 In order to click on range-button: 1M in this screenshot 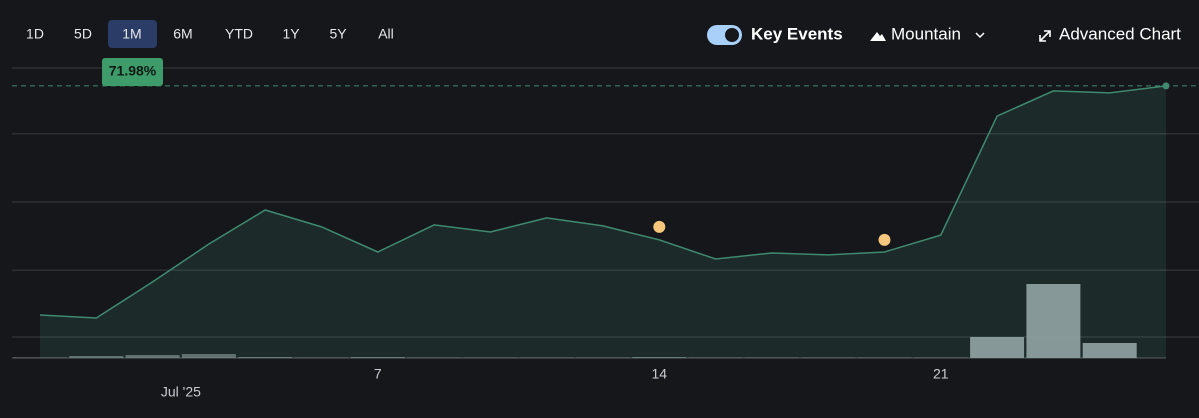, I will do `click(131, 34)`.